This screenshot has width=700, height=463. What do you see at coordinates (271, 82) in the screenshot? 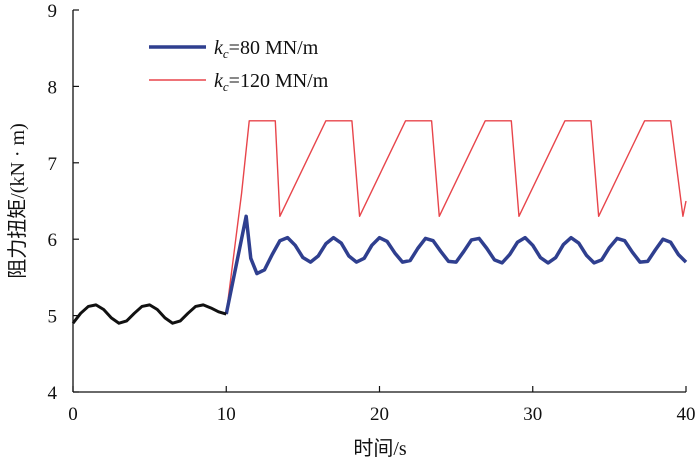
I see `legend-label-kc120: kc=120 MN/m` at bounding box center [271, 82].